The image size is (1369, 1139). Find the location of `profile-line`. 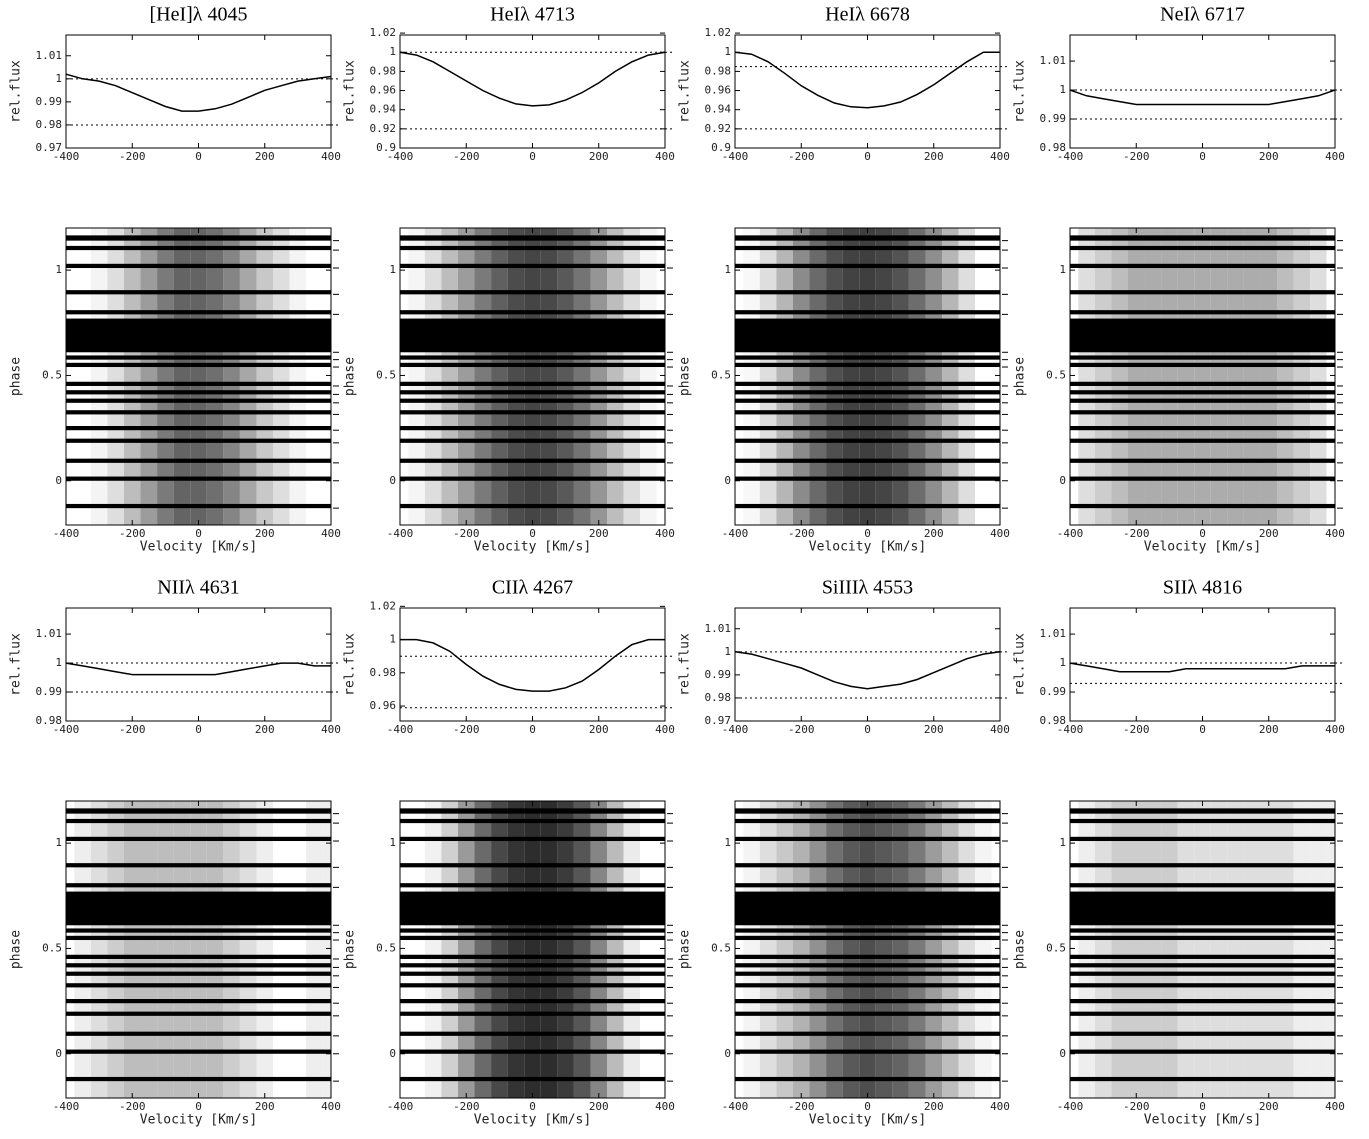

profile-line is located at coordinates (1202, 667).